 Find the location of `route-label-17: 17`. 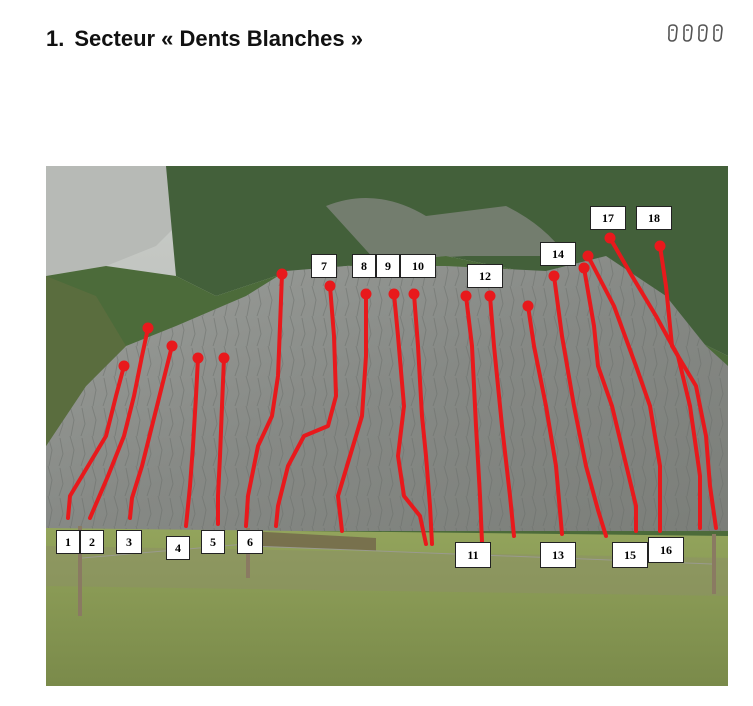

route-label-17: 17 is located at coordinates (608, 218).